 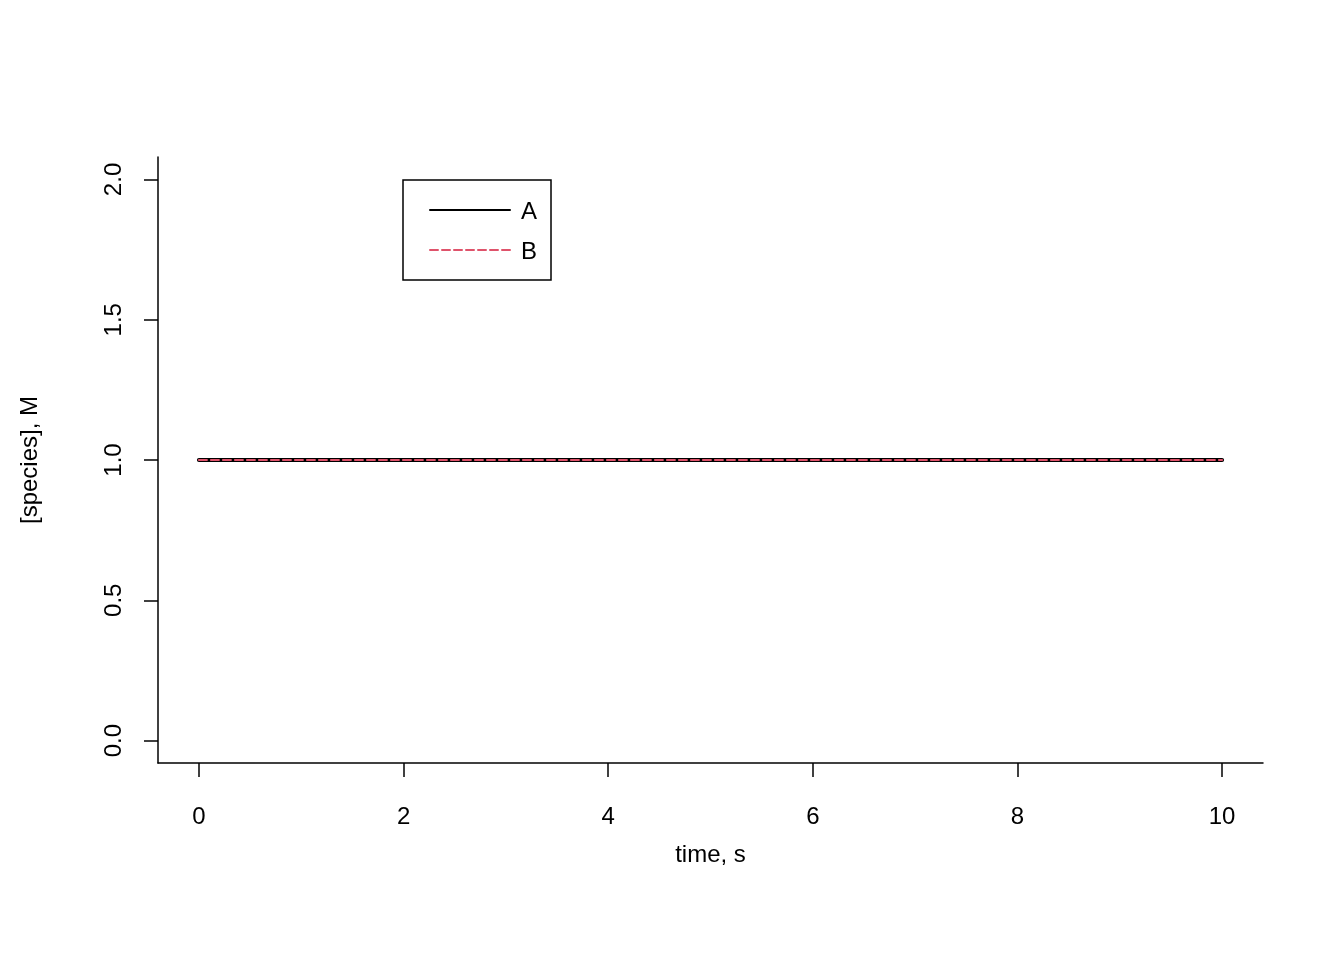 I want to click on y-tick-label: 0.5, so click(x=112, y=600).